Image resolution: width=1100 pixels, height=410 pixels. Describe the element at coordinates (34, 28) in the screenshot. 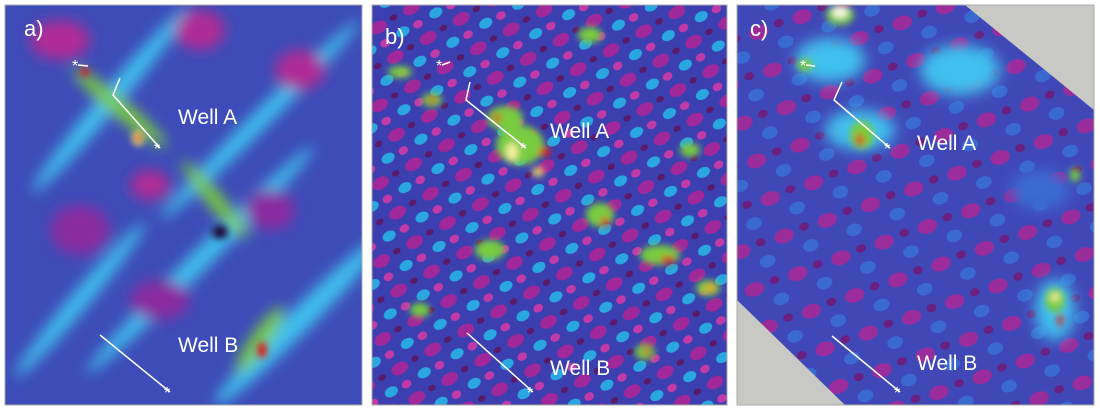

I see `panel-label: a)` at that location.